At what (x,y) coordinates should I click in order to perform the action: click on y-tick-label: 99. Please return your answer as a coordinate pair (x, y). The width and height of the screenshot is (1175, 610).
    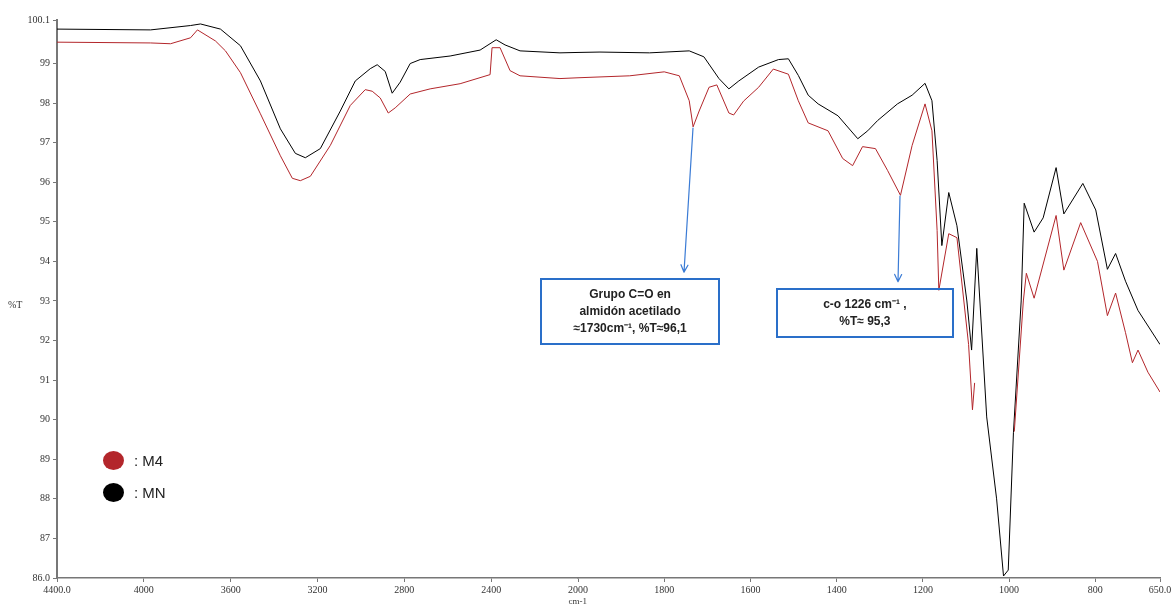
    Looking at the image, I should click on (45, 63).